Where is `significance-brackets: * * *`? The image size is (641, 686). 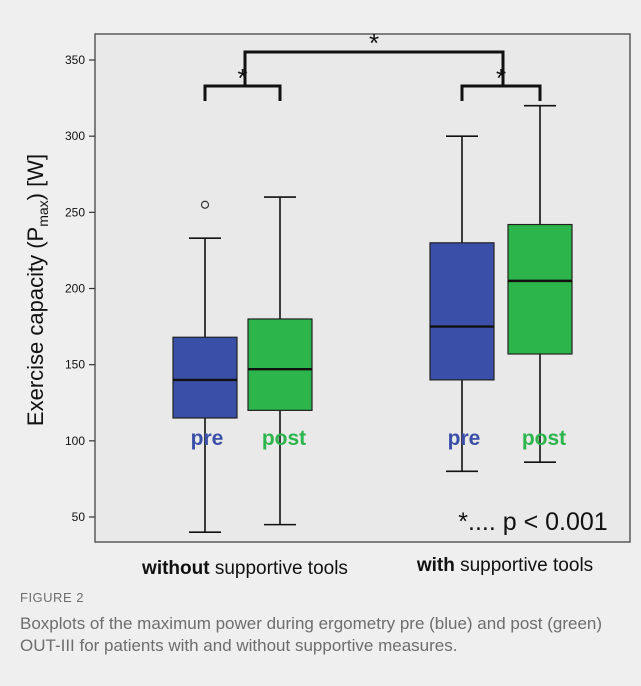 significance-brackets: * * * is located at coordinates (372, 64).